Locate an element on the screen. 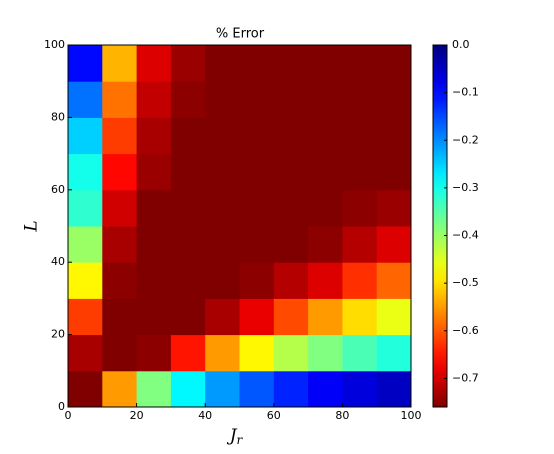 This screenshot has height=454, width=554. x-tick-label: 40 is located at coordinates (205, 415).